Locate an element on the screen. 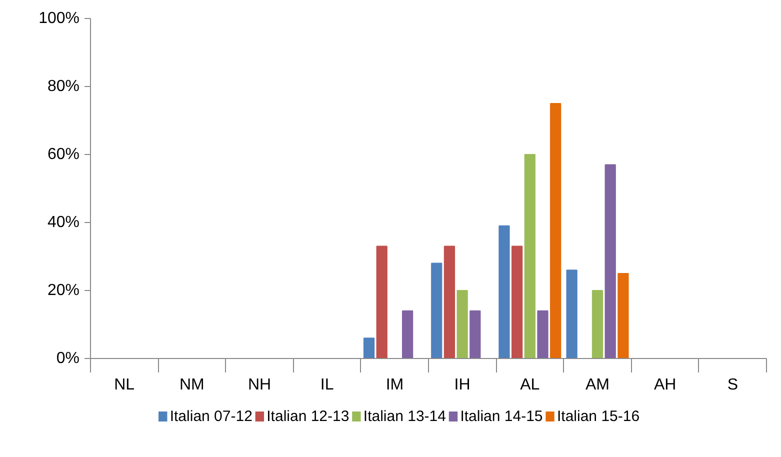  y-tick-label: 100% is located at coordinates (59, 18).